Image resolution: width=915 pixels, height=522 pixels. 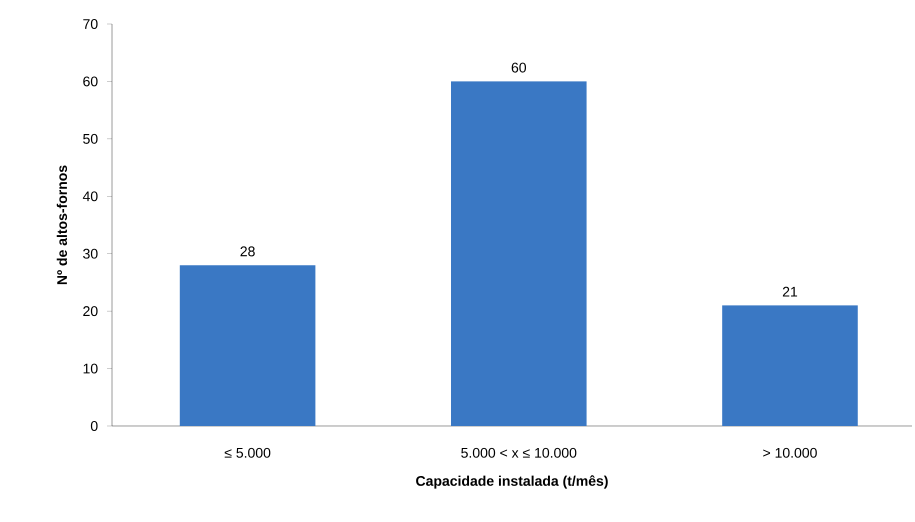 What do you see at coordinates (90, 196) in the screenshot?
I see `y-tick-label: 40` at bounding box center [90, 196].